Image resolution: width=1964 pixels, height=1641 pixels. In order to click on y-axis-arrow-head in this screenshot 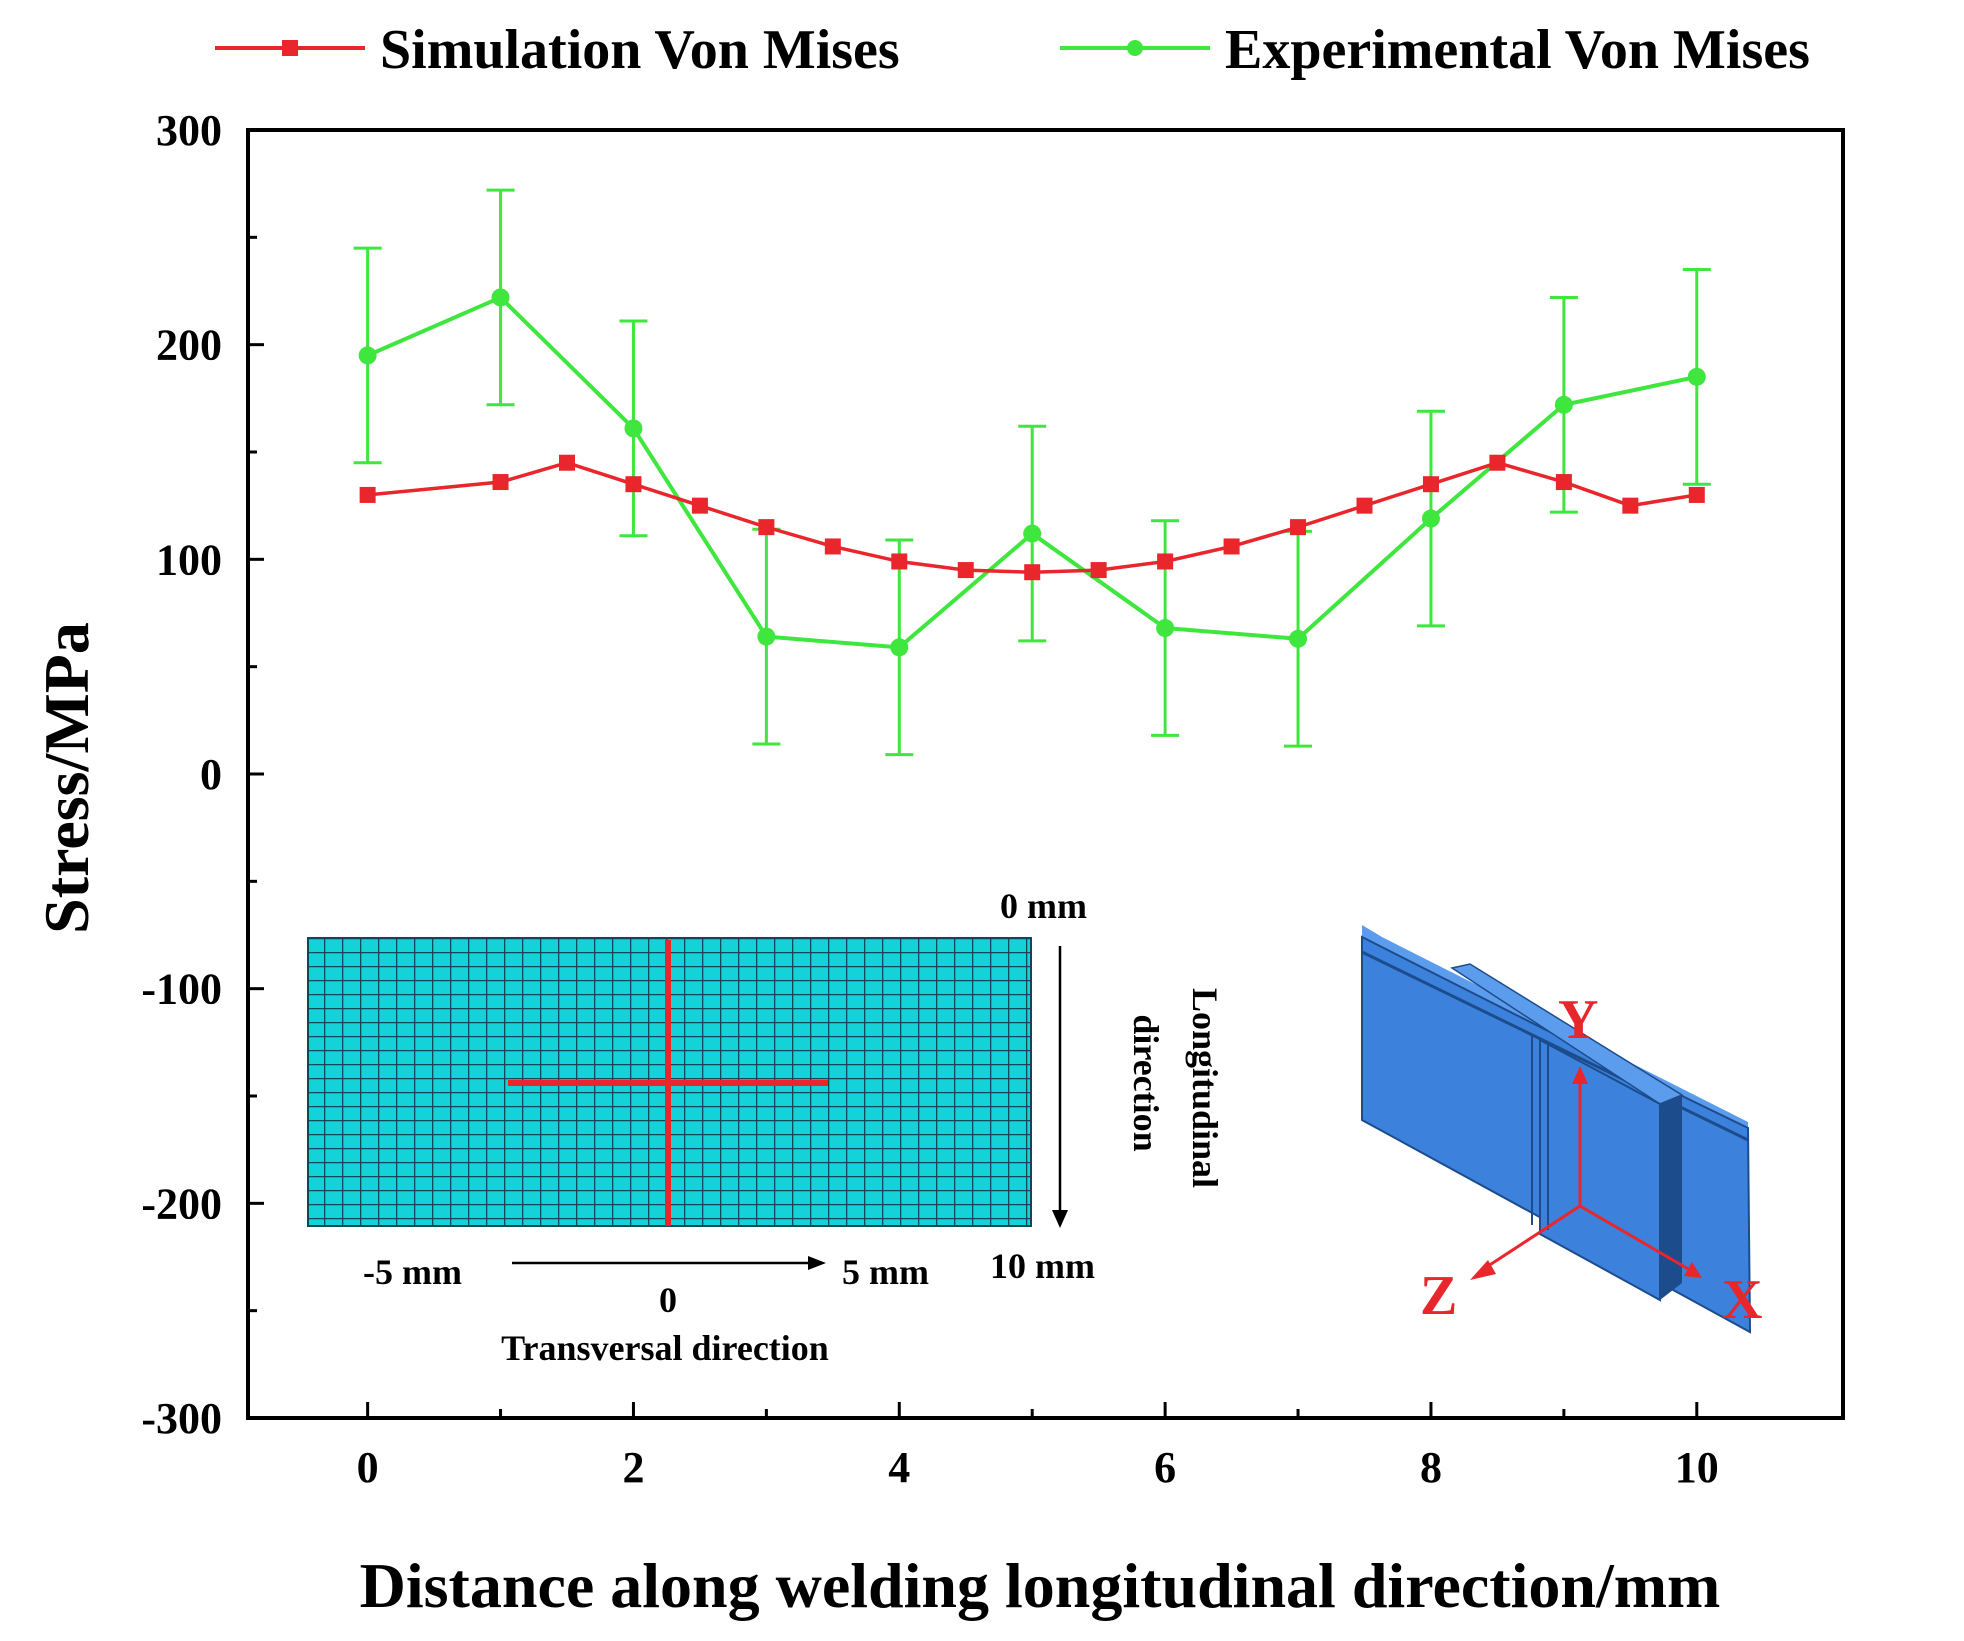, I will do `click(1580, 1075)`.